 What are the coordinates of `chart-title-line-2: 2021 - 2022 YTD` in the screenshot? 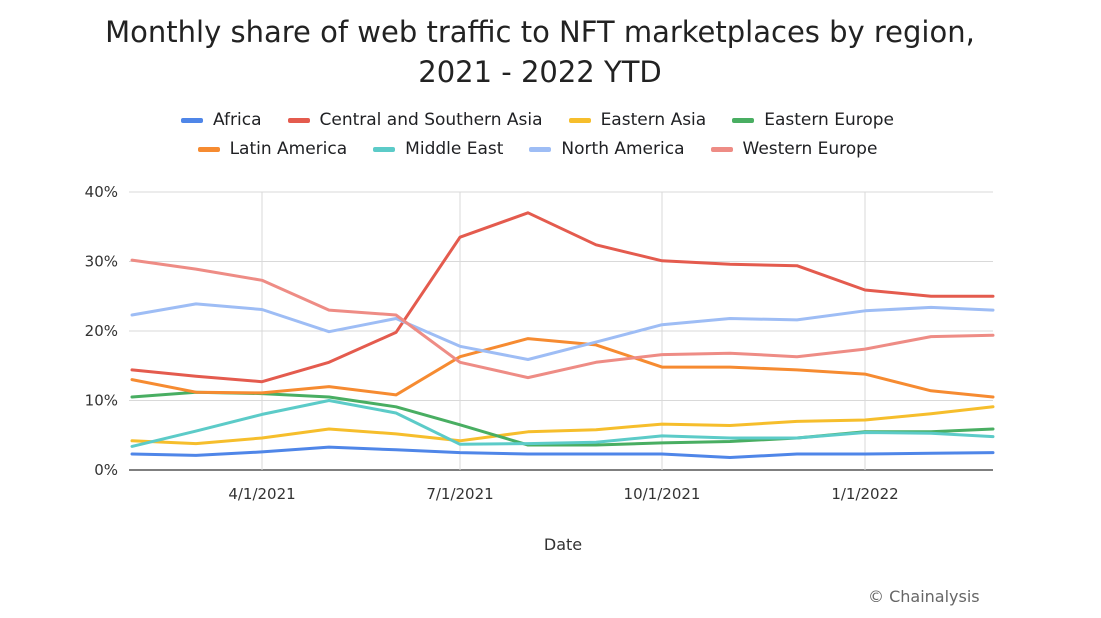 It's located at (540, 72).